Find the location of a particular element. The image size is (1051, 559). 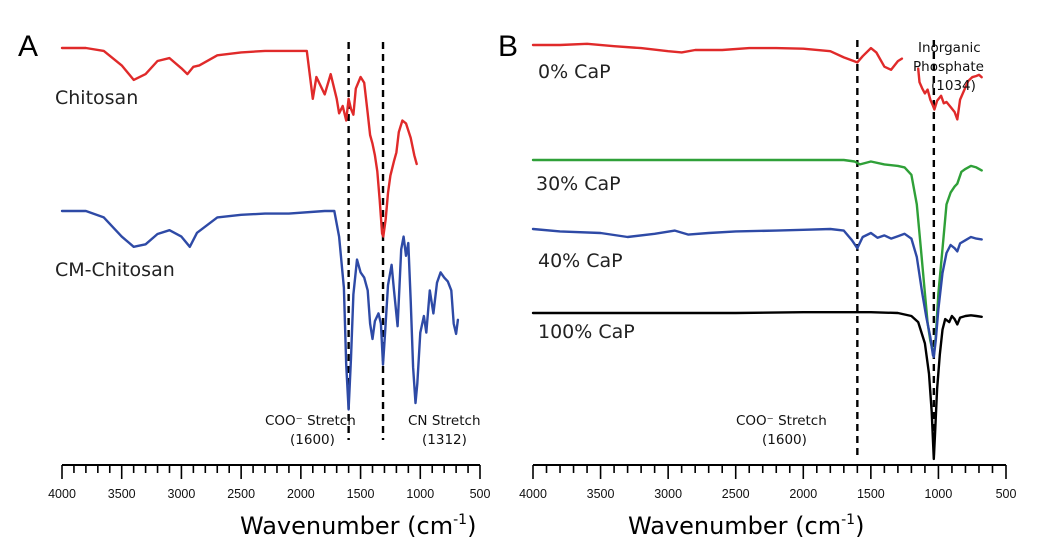

axis-title-a-sup: -1 is located at coordinates (460, 520).